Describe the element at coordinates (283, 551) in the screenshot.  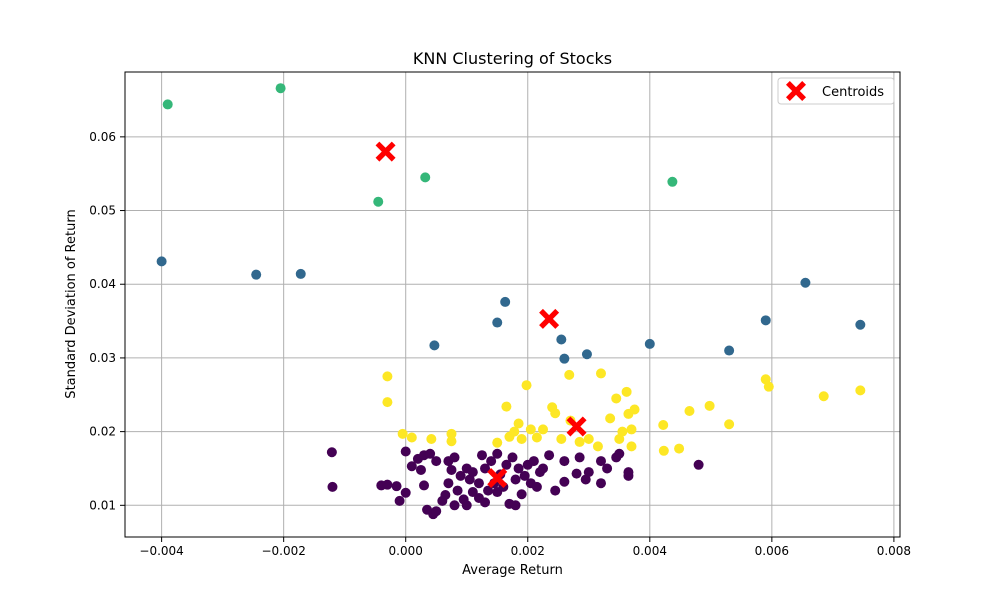
I see `x-tick-label: −0.002` at that location.